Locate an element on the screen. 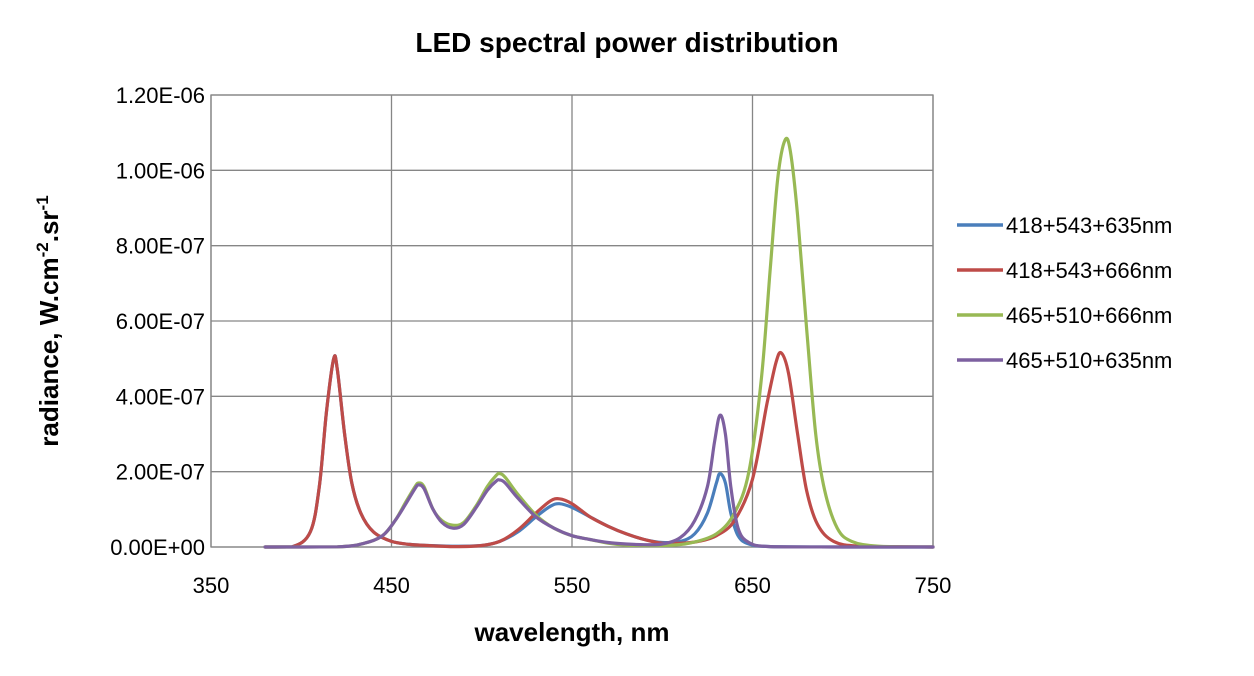 This screenshot has height=676, width=1254. y-tick-label: 8.00E-07 is located at coordinates (160, 246).